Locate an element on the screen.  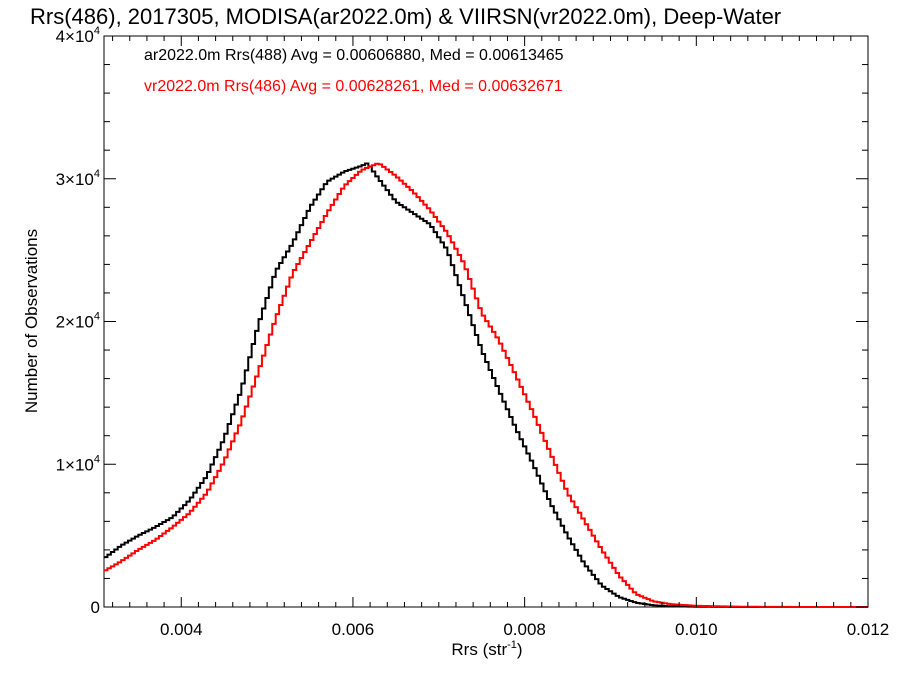
x-tick-label: 0.008 is located at coordinates (524, 629).